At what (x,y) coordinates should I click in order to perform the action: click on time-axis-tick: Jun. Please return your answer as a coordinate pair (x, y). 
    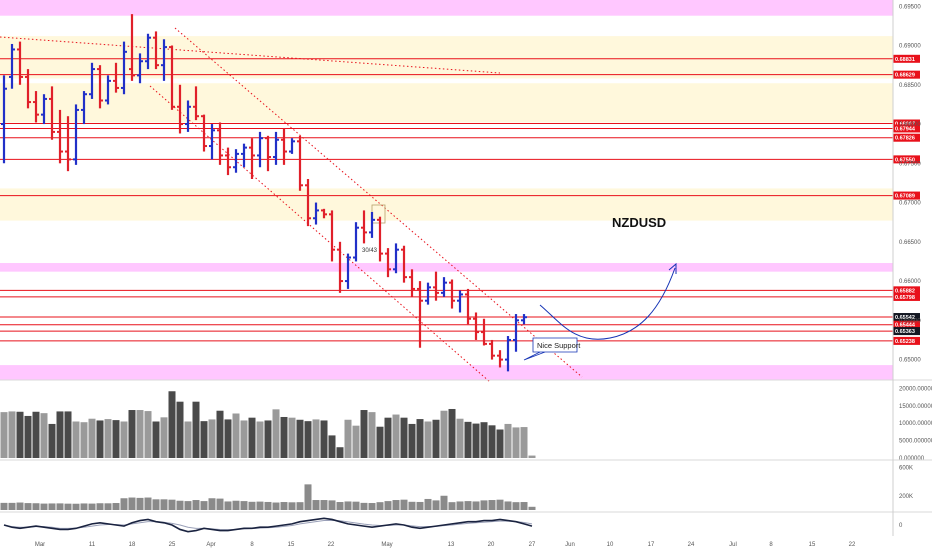
    Looking at the image, I should click on (570, 545).